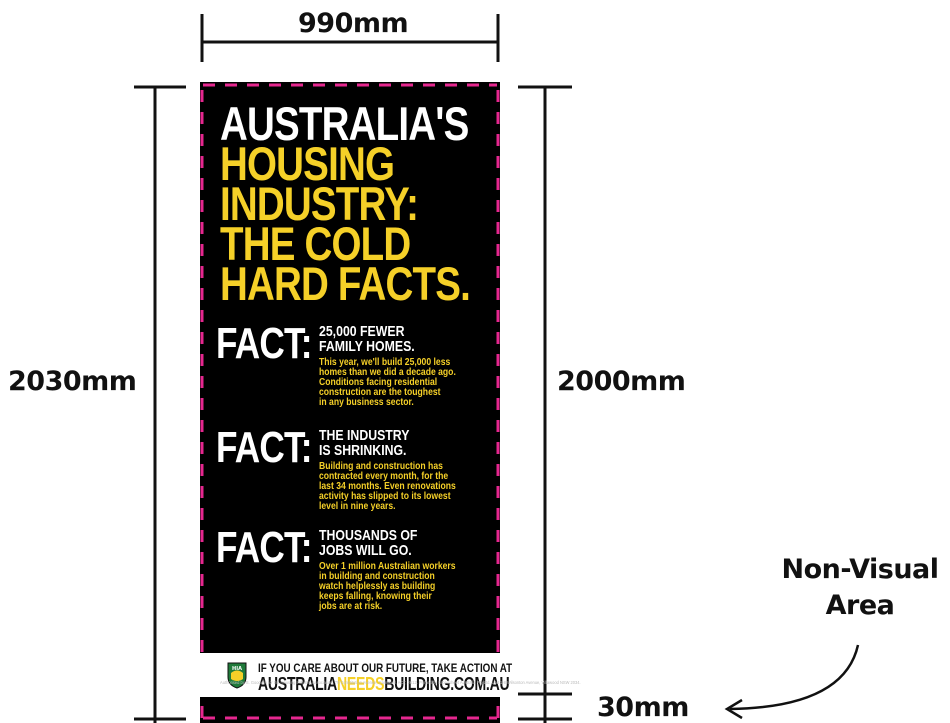 The image size is (950, 723). What do you see at coordinates (298, 684) in the screenshot?
I see `url-part-australia: AUSTRALIA` at bounding box center [298, 684].